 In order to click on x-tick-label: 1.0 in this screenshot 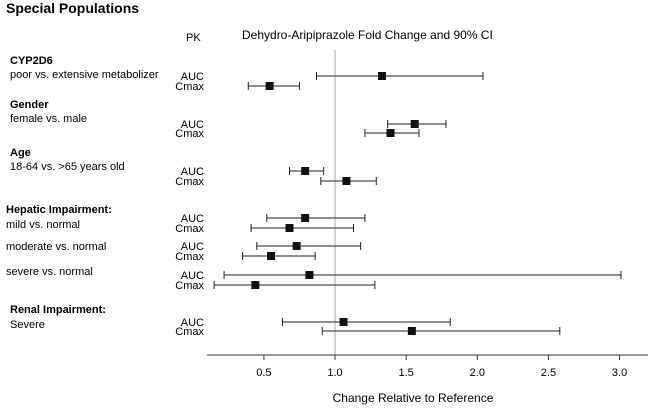, I will do `click(334, 373)`.